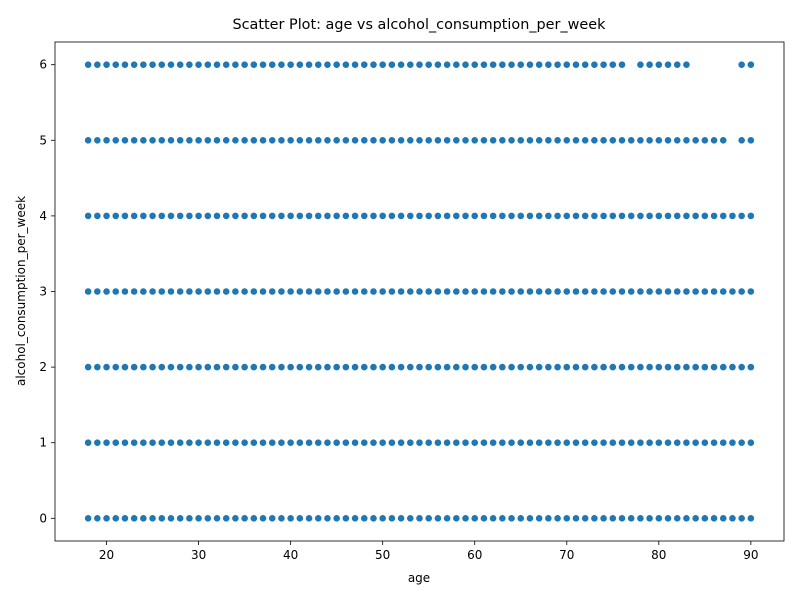 The width and height of the screenshot is (800, 600). I want to click on x-tick-label: 20, so click(106, 555).